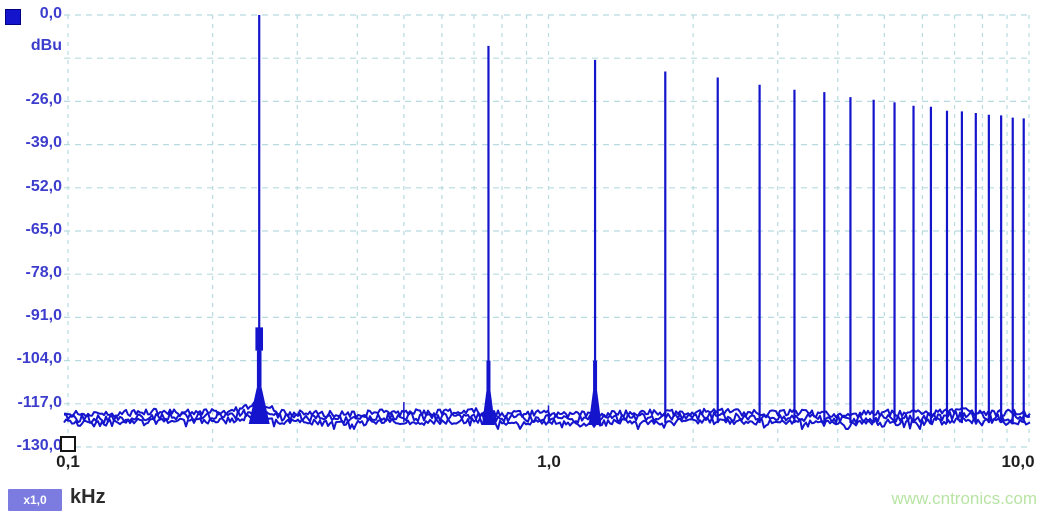 This screenshot has width=1050, height=515. What do you see at coordinates (46, 45) in the screenshot?
I see `y-axis-unit-label: dBu` at bounding box center [46, 45].